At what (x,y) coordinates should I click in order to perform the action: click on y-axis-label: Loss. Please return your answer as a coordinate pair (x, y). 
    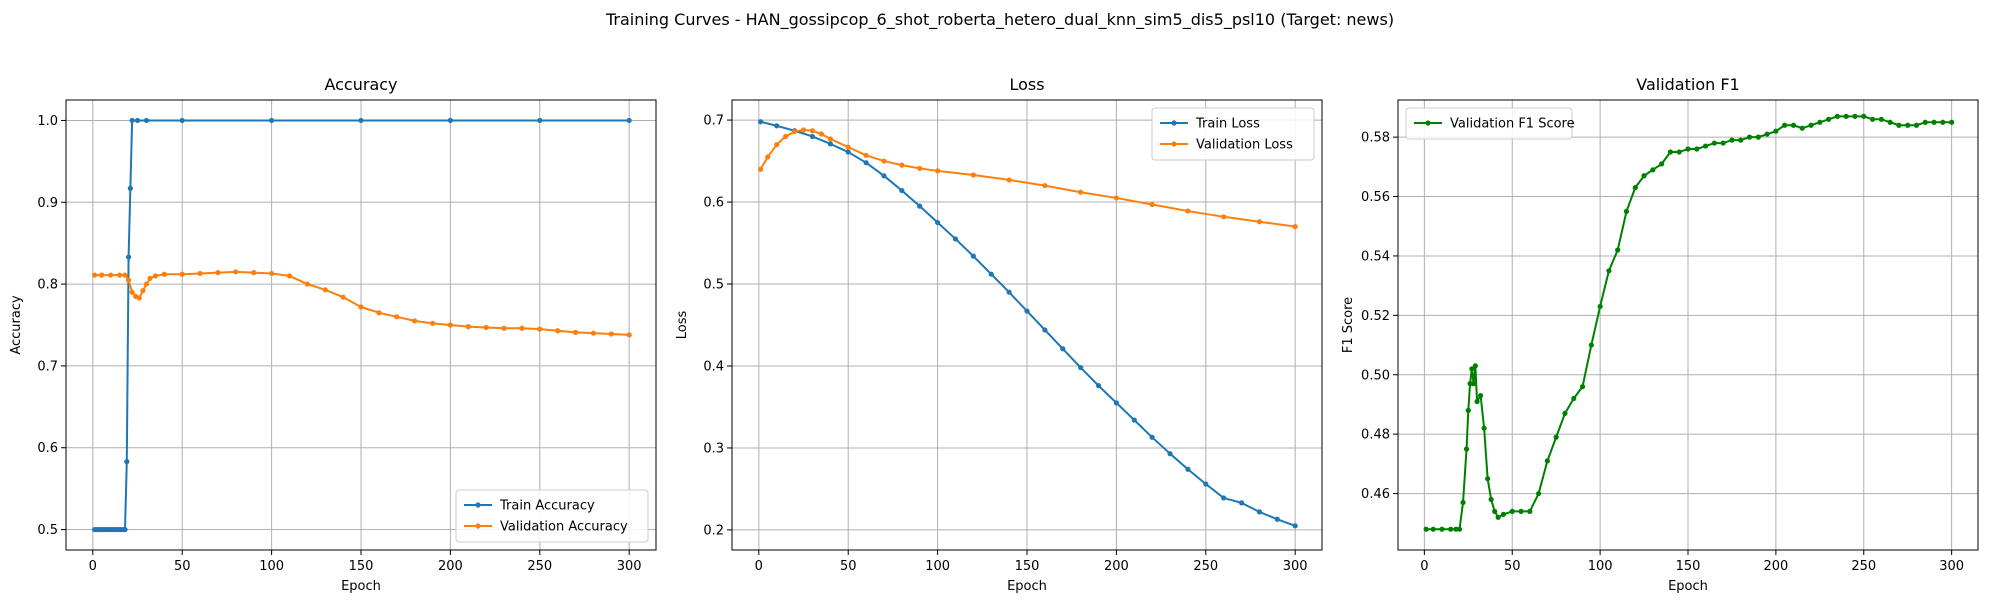
    Looking at the image, I should click on (682, 325).